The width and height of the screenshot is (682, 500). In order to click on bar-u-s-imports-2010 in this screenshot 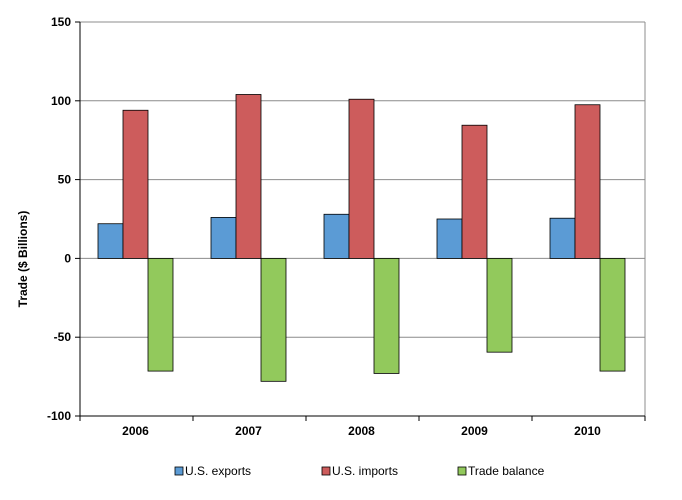, I will do `click(587, 181)`.